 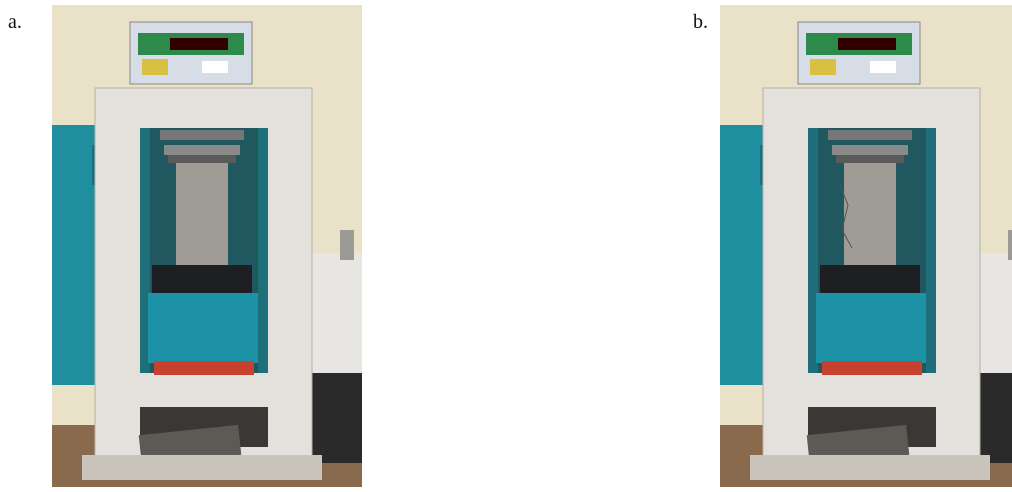 I want to click on crack, so click(x=846, y=216).